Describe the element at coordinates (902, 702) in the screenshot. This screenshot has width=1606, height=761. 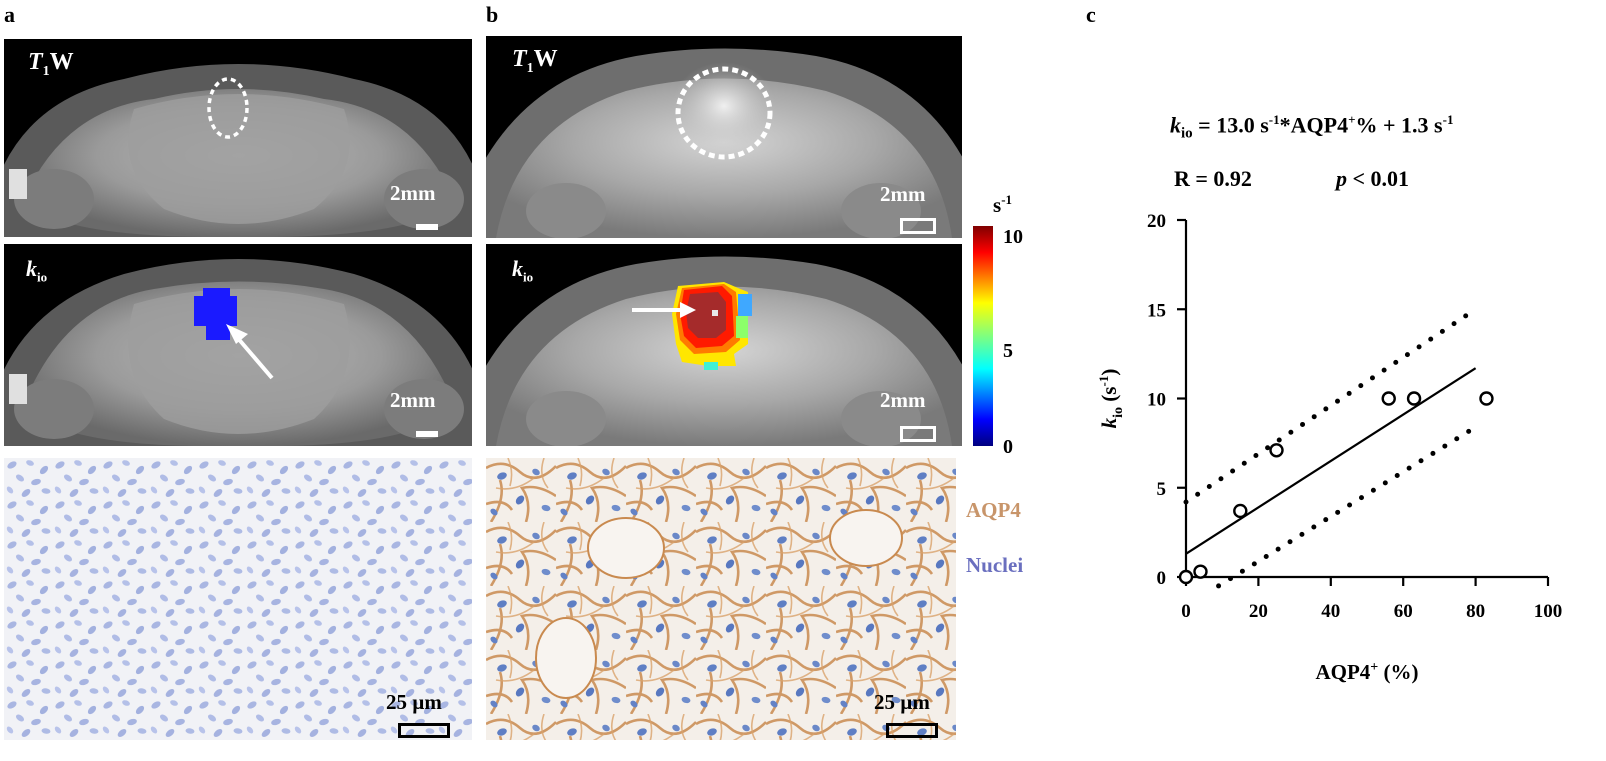
I see `scalebar-label-b-histo: 25 µm` at that location.